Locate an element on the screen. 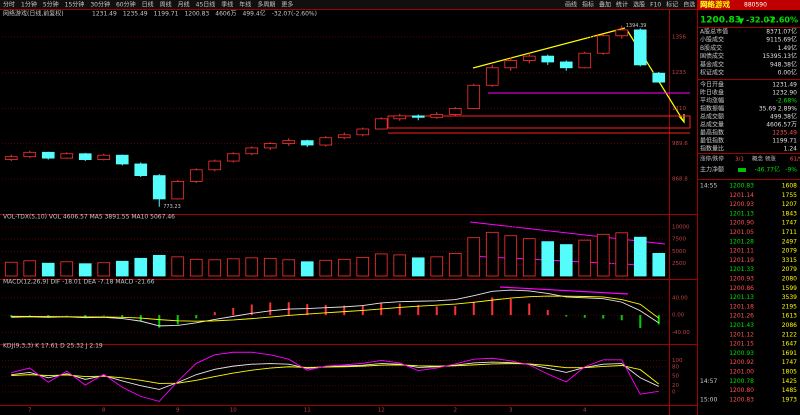  tick-price: 1201.12 is located at coordinates (741, 334).